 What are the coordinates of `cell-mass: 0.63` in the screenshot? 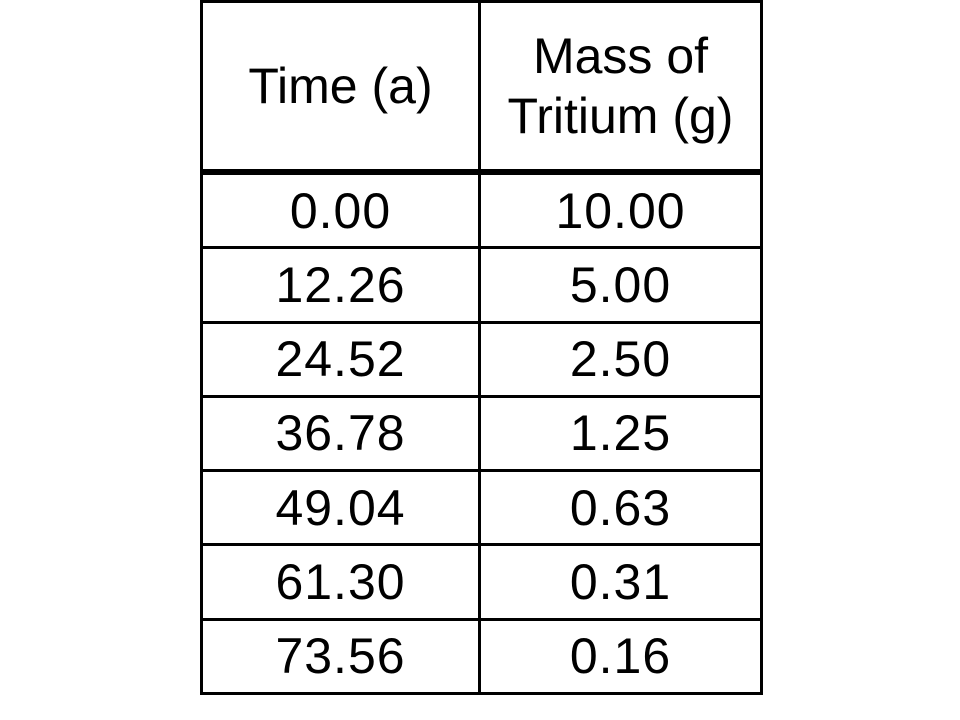 It's located at (622, 509).